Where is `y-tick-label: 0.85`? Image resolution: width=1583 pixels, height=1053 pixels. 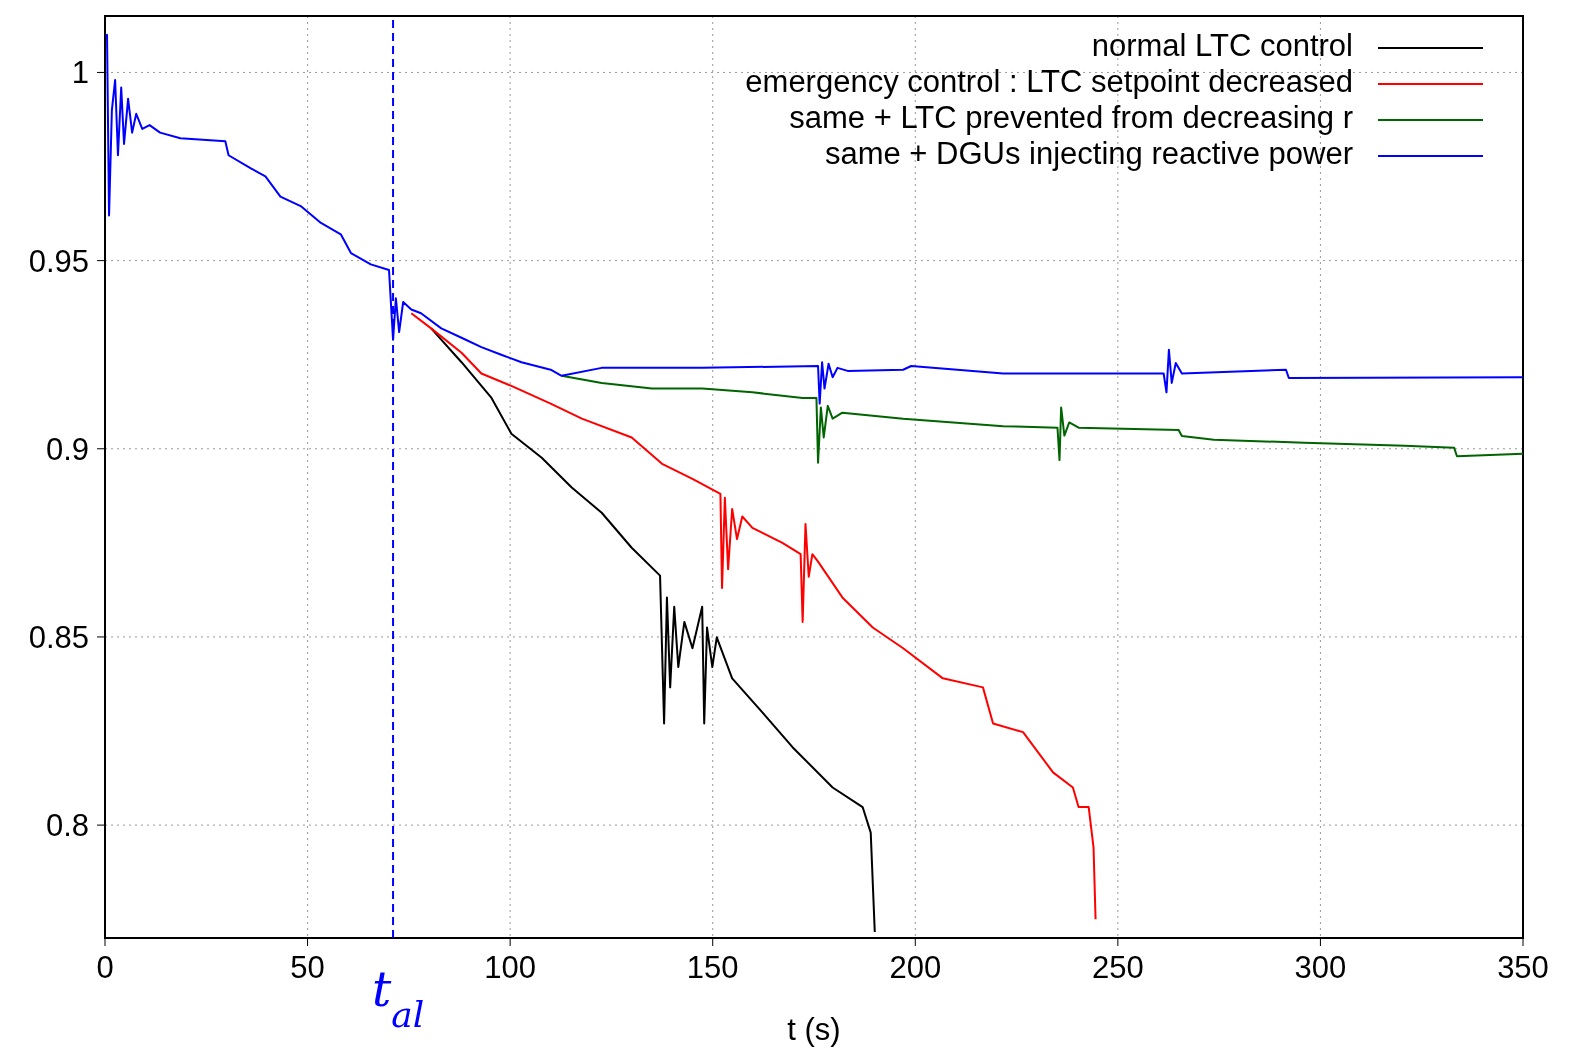
y-tick-label: 0.85 is located at coordinates (58, 637).